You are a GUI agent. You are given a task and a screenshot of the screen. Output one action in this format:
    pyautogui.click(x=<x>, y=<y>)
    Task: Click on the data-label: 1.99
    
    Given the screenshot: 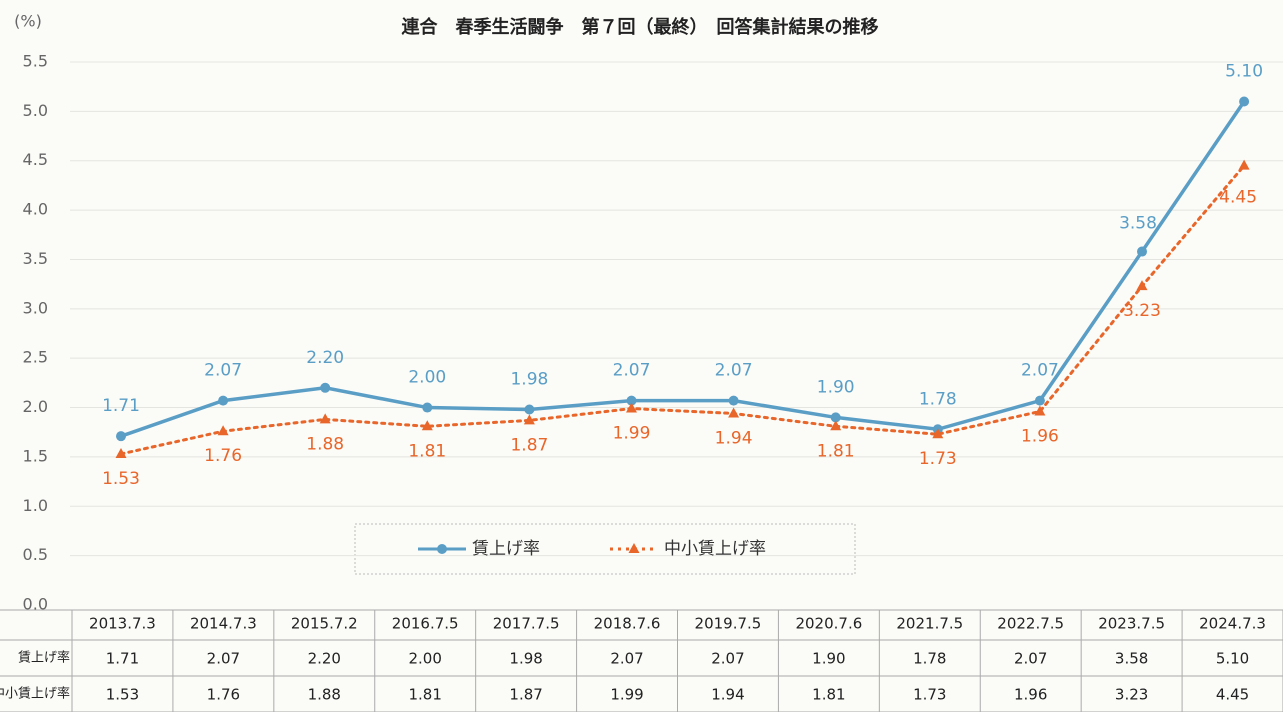 What is the action you would take?
    pyautogui.click(x=632, y=434)
    